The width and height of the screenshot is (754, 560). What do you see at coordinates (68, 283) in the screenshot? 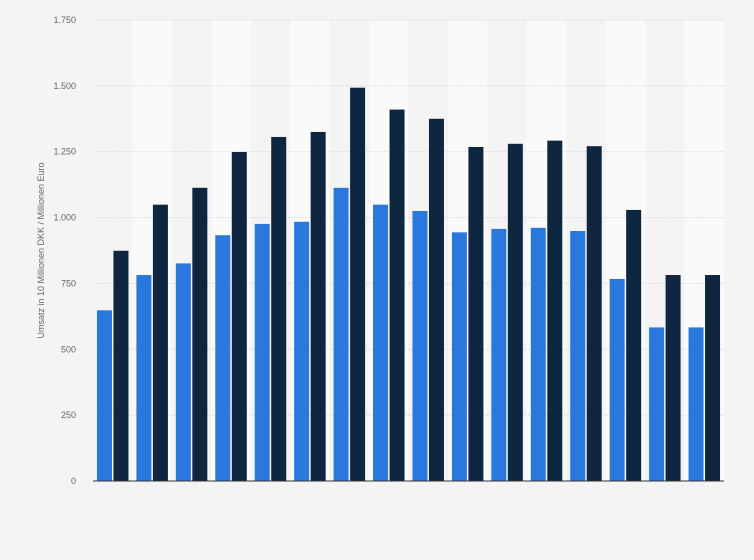
I see `y-tick-label: 750` at bounding box center [68, 283].